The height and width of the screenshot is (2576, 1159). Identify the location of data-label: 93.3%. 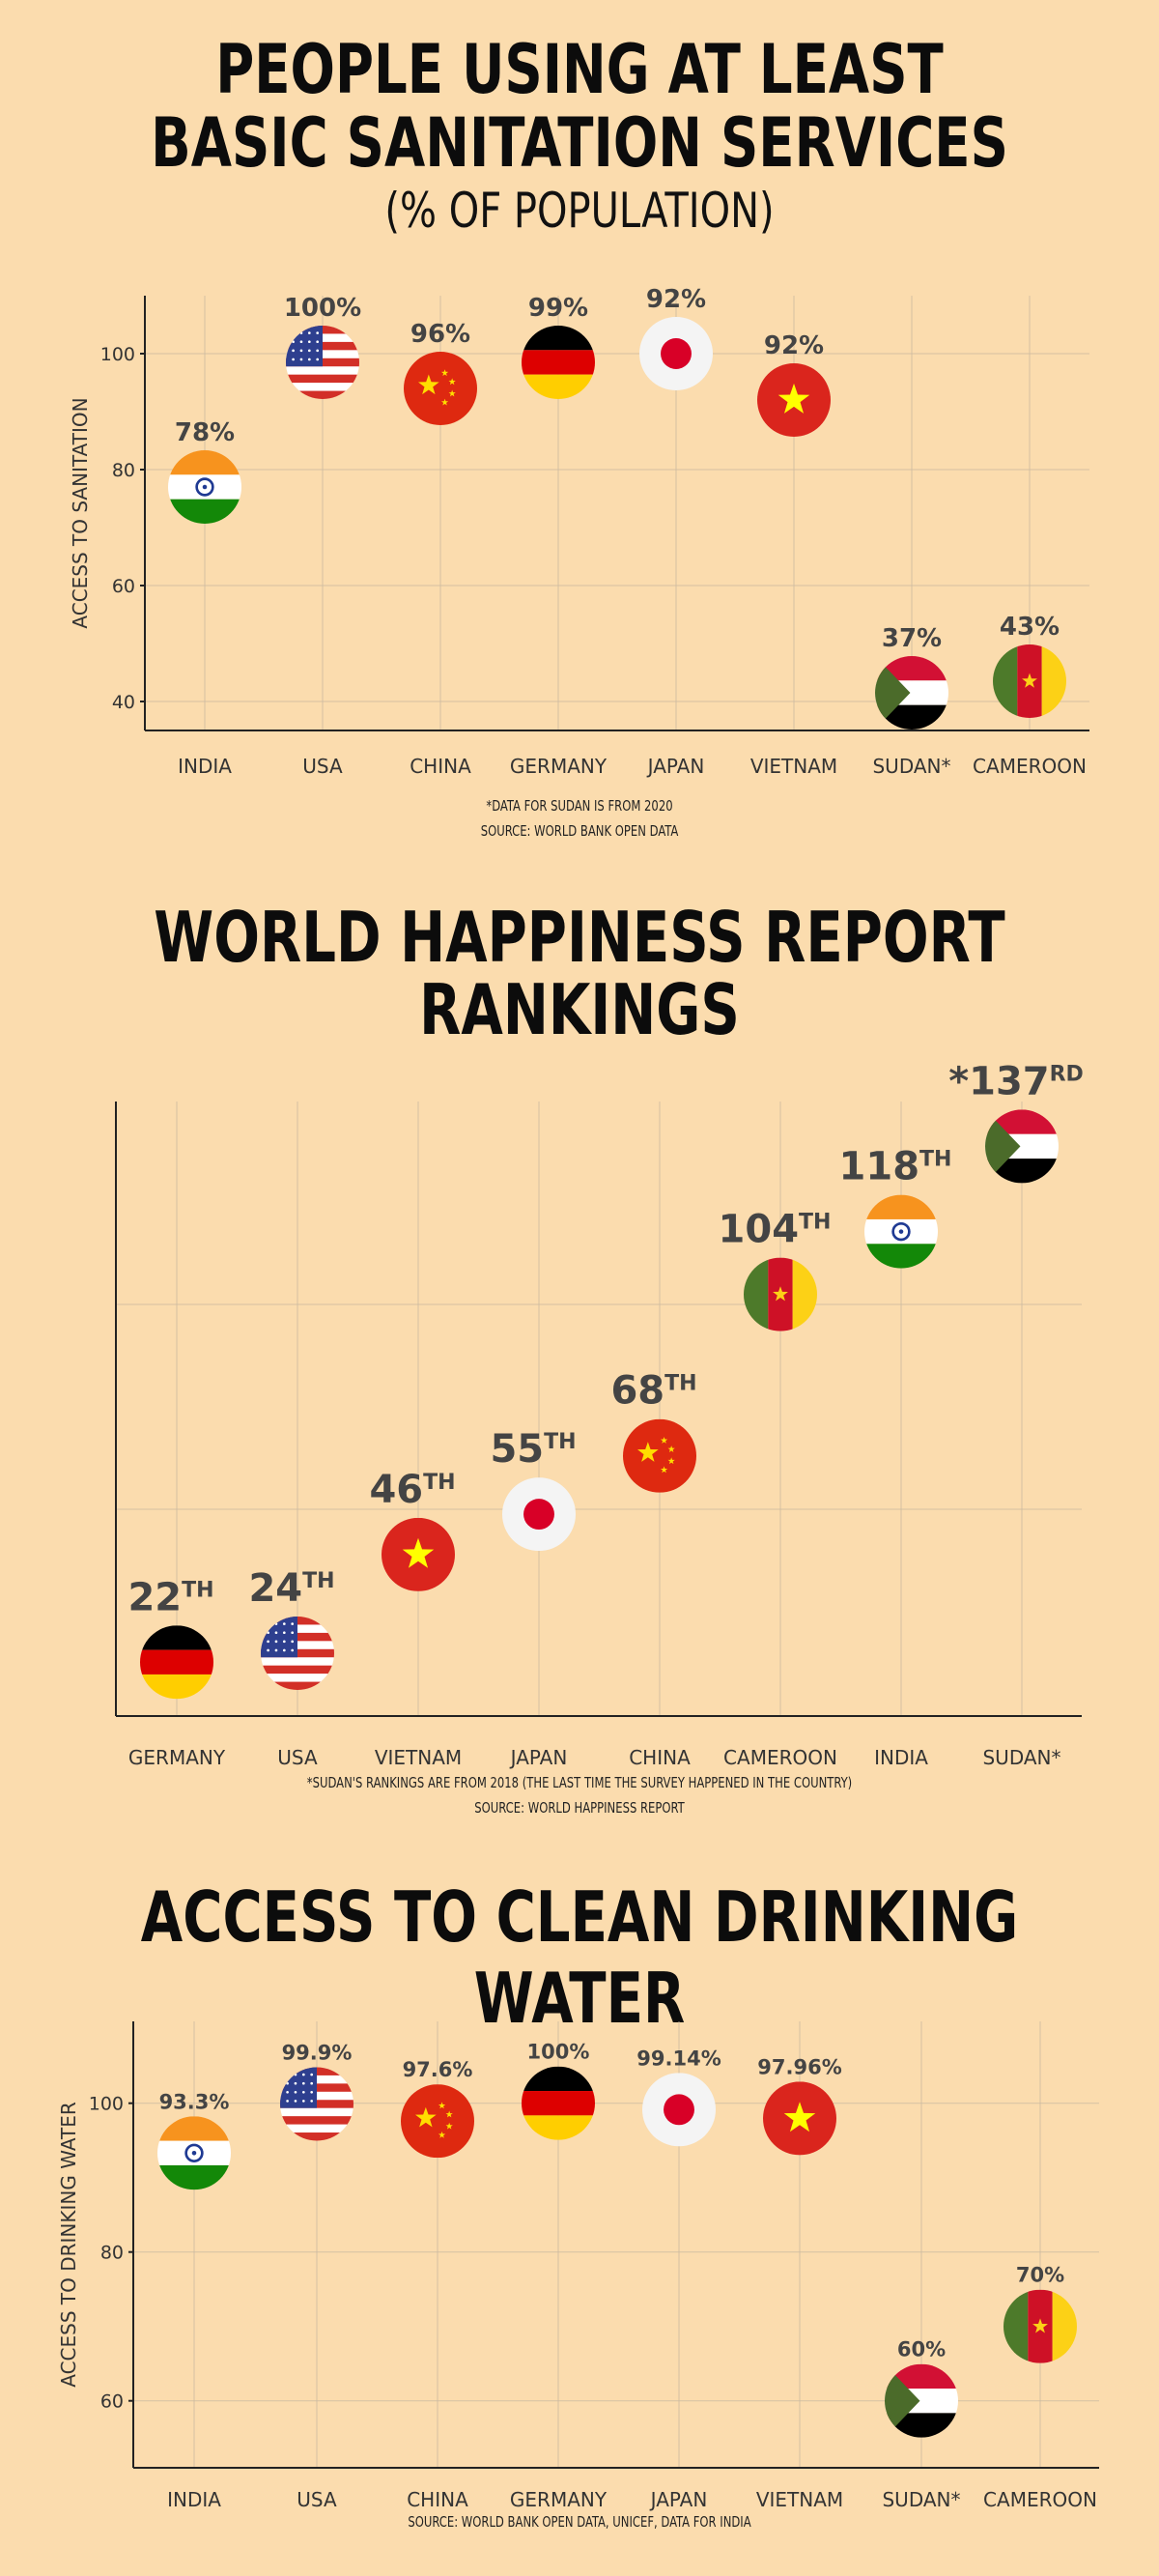
(195, 2102).